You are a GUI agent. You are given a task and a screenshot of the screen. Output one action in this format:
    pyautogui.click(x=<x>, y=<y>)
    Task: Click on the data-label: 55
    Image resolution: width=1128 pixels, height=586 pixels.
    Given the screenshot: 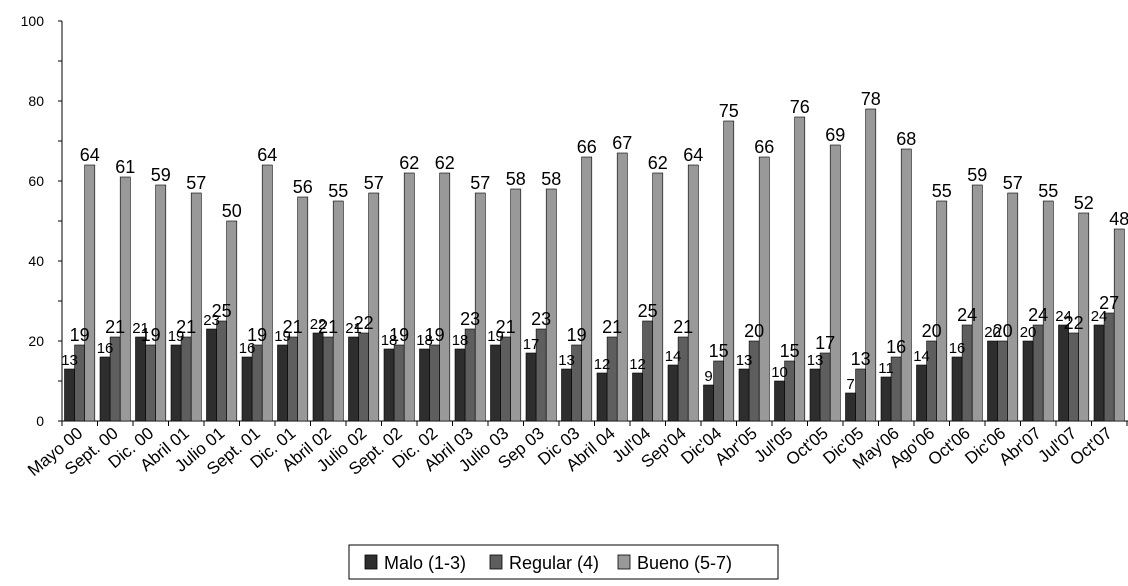 What is the action you would take?
    pyautogui.click(x=942, y=191)
    